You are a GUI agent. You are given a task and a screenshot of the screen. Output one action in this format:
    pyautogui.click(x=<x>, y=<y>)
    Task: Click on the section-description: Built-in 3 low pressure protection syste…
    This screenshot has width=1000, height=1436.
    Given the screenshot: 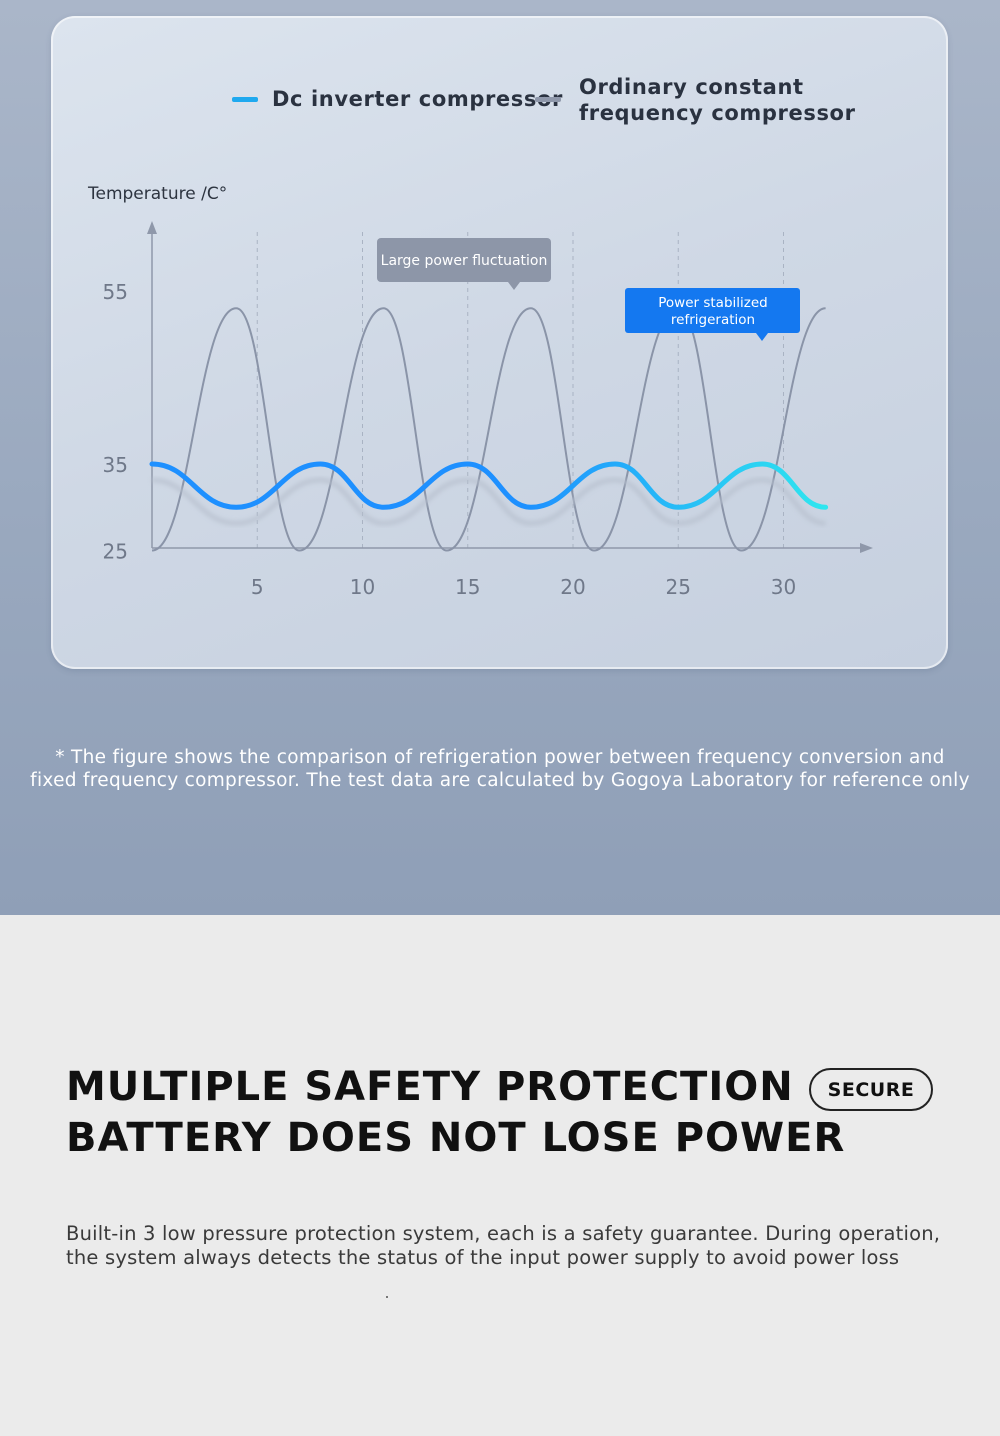 What is the action you would take?
    pyautogui.click(x=516, y=1246)
    